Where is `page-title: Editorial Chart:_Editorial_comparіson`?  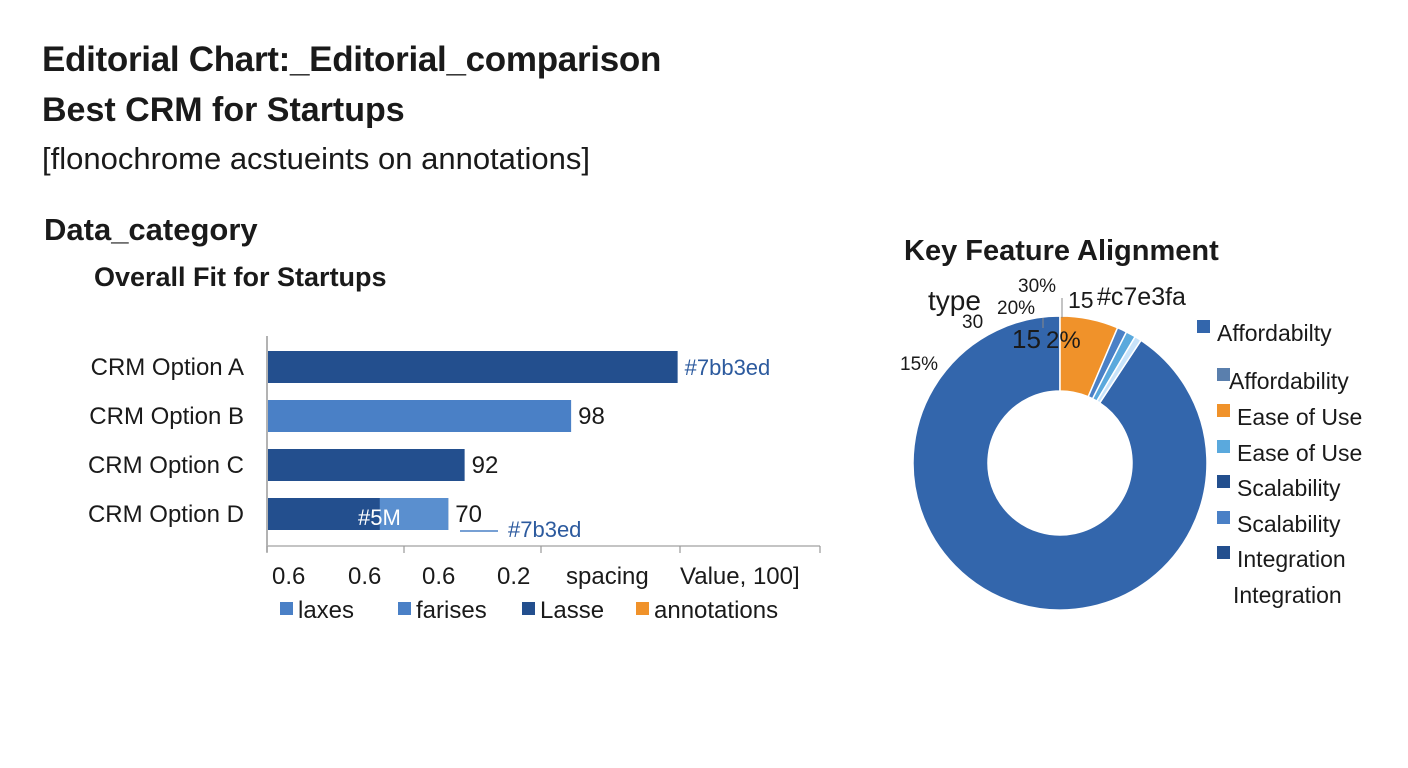
page-title: Editorial Chart:_Editorial_comparіson is located at coordinates (352, 59).